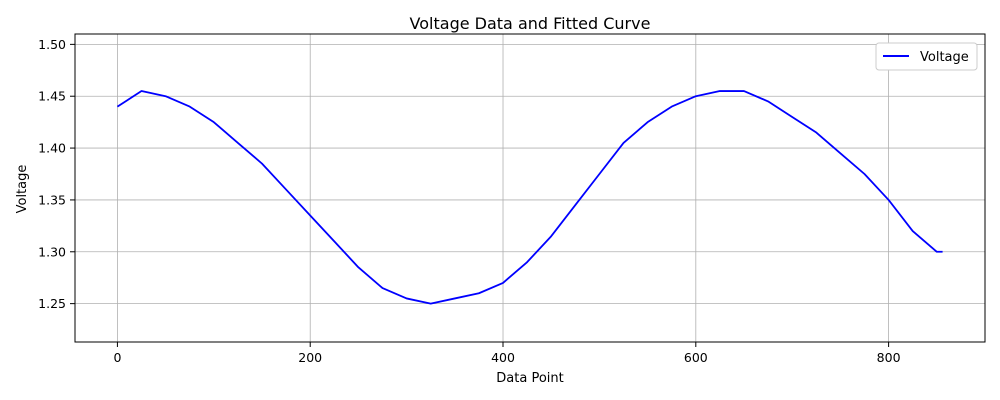 The image size is (1000, 400). Describe the element at coordinates (52, 148) in the screenshot. I see `y-tick-label: 1.40` at that location.